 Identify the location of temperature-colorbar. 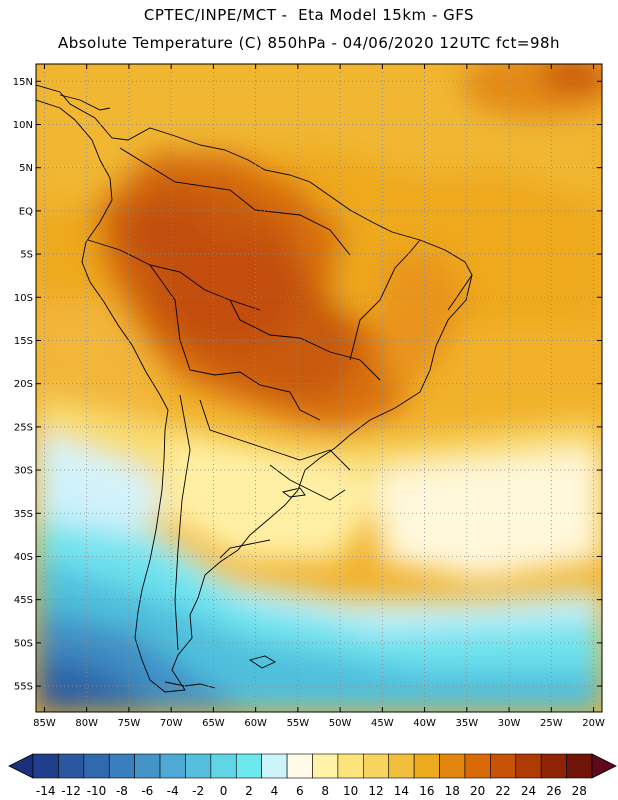
(312, 766).